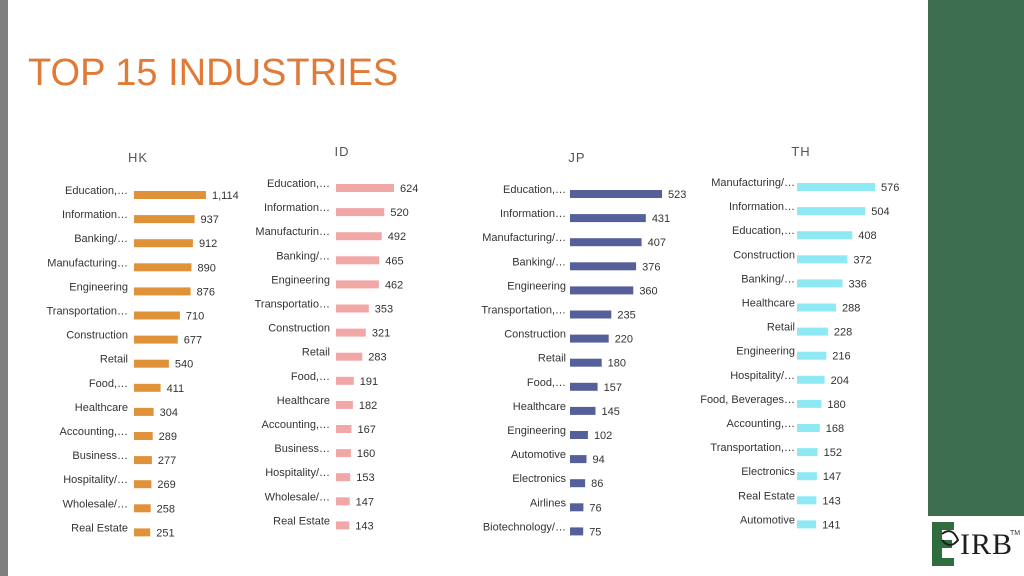  I want to click on chart-title-jp: JP, so click(576, 157).